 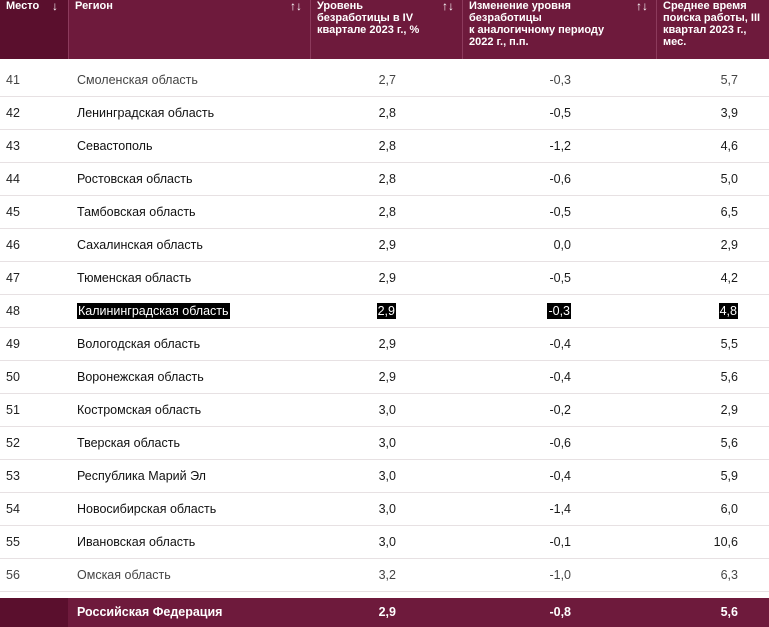 I want to click on table-total-row: Российская Федерация 2,9 -0,8 5,6, so click(x=384, y=612).